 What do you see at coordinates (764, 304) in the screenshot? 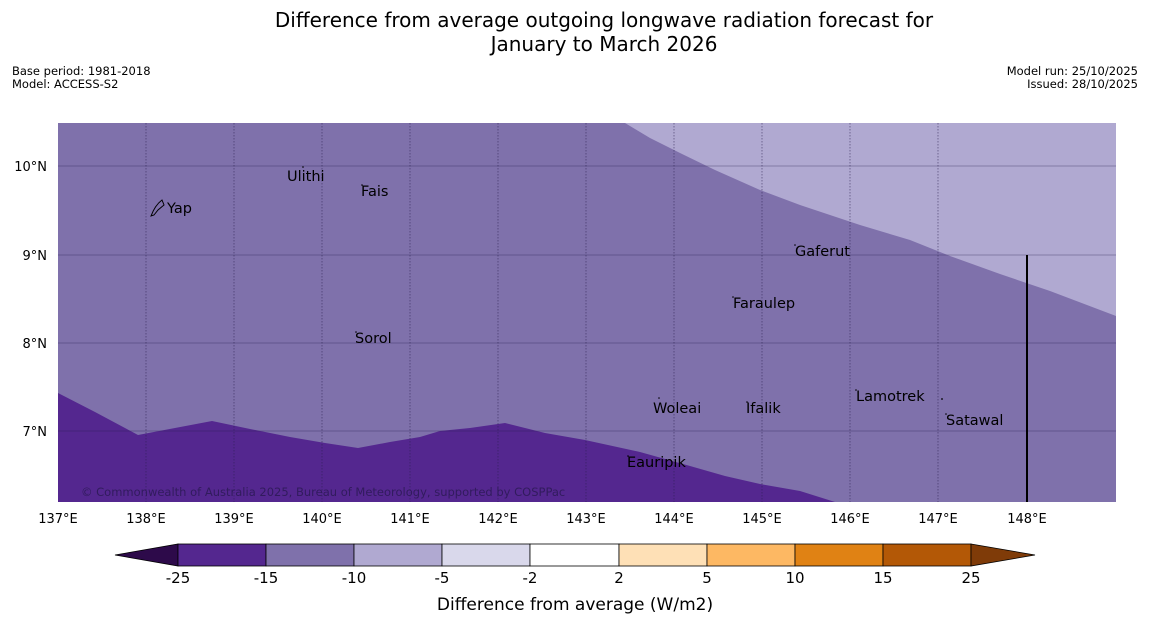
I see `place-faraulep: Faraulep` at bounding box center [764, 304].